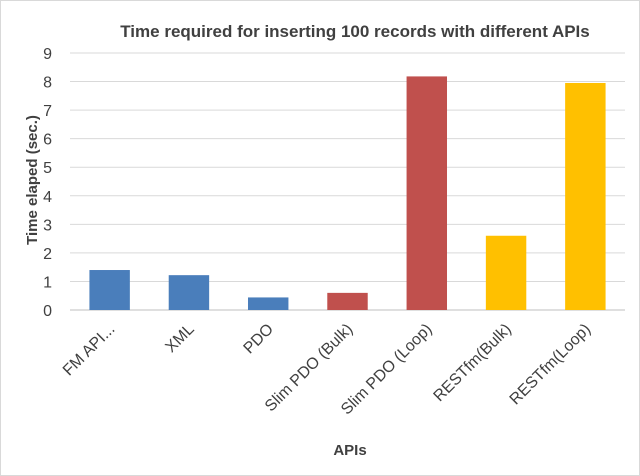 This screenshot has height=476, width=640. What do you see at coordinates (473, 363) in the screenshot?
I see `x-tick-label: RESTfm(Bulk)` at bounding box center [473, 363].